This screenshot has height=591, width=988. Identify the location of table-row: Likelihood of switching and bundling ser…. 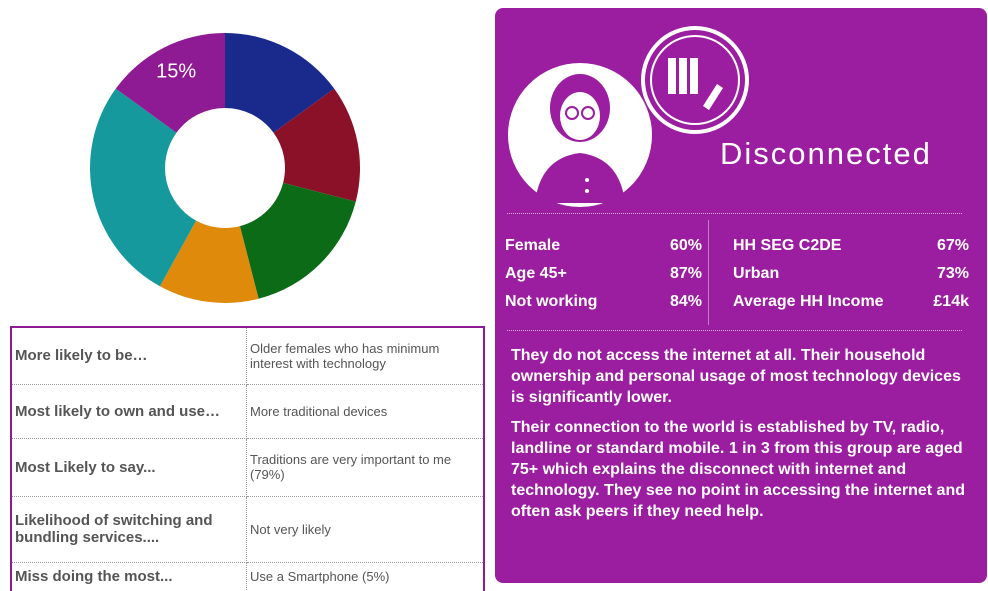
(247, 529).